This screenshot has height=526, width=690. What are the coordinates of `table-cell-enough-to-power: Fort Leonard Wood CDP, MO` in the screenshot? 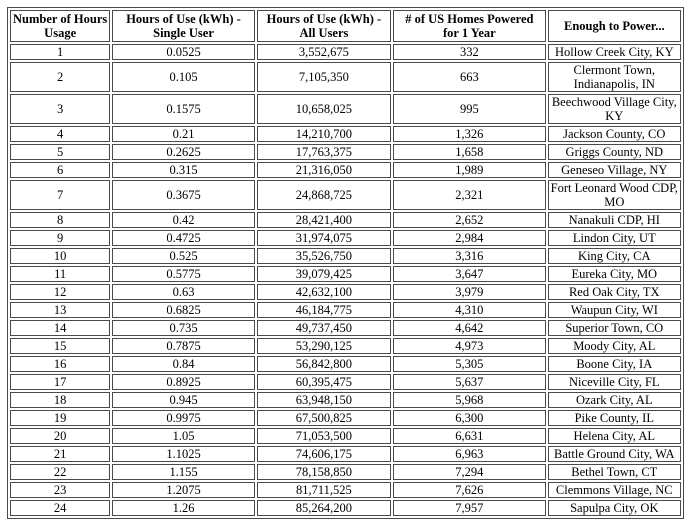 It's located at (614, 195).